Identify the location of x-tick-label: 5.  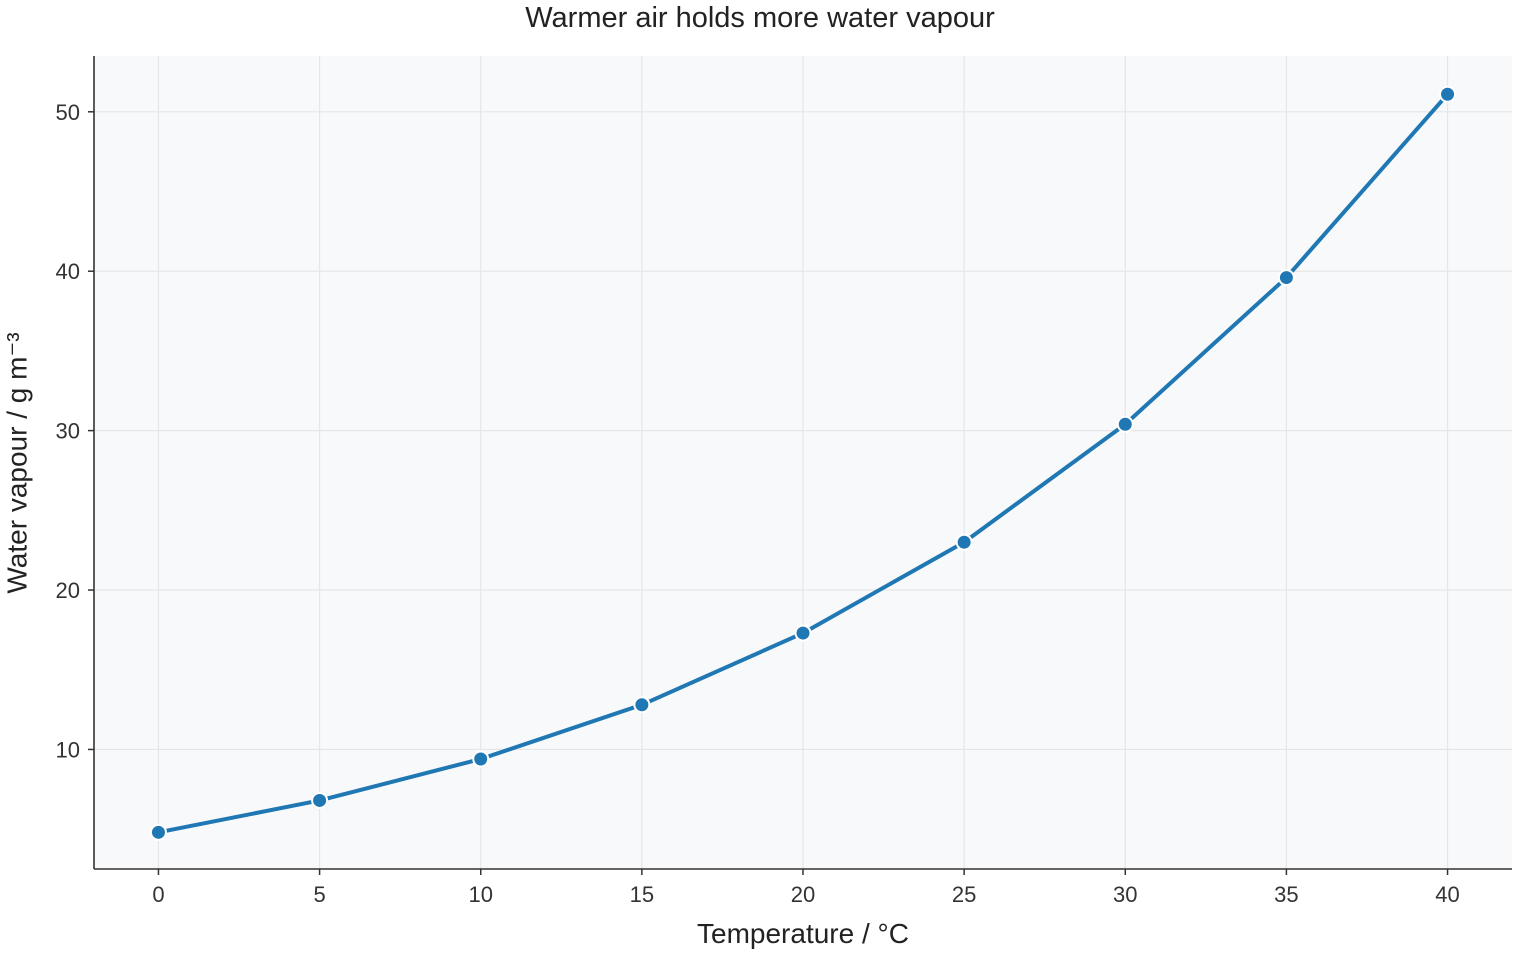
(319, 894).